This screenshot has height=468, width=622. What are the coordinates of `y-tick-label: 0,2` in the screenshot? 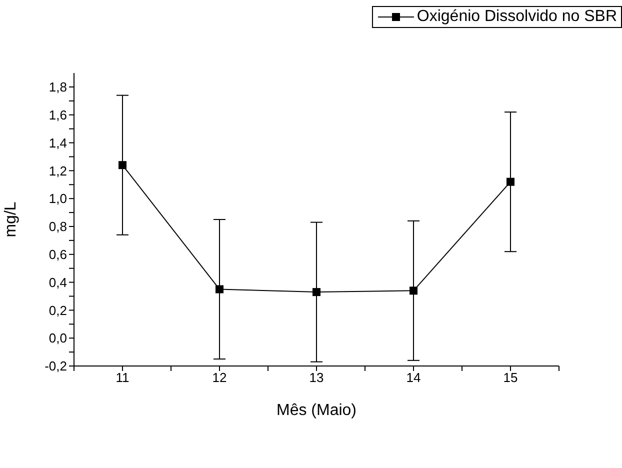 It's located at (57, 310).